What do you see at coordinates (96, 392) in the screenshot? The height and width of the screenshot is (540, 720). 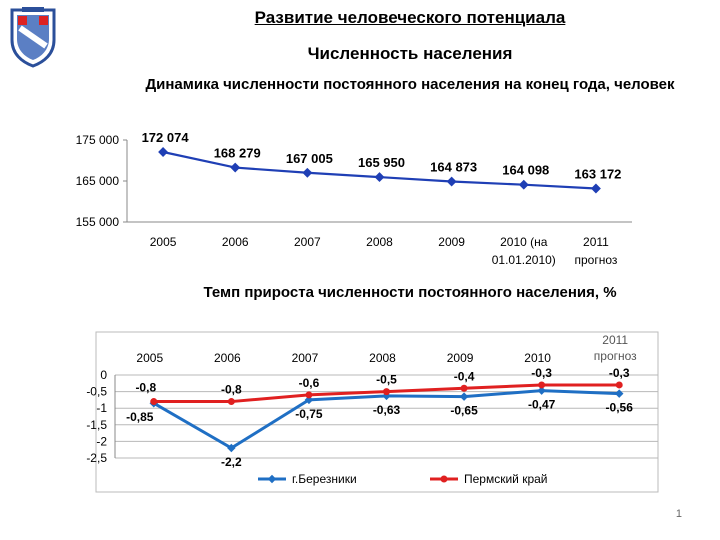 I see `y-tick-label: -0,5` at bounding box center [96, 392].